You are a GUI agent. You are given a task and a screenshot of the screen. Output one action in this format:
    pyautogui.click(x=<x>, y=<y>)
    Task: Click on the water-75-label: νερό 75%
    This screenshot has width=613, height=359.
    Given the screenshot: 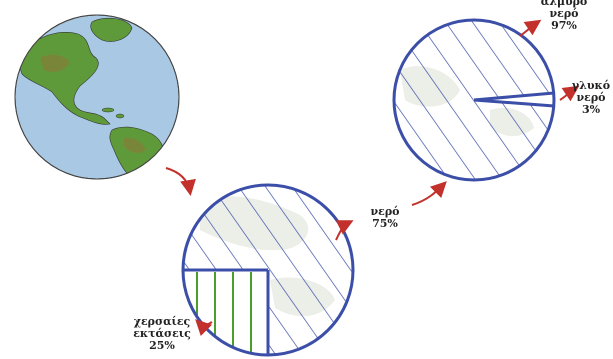 What is the action you would take?
    pyautogui.click(x=385, y=218)
    